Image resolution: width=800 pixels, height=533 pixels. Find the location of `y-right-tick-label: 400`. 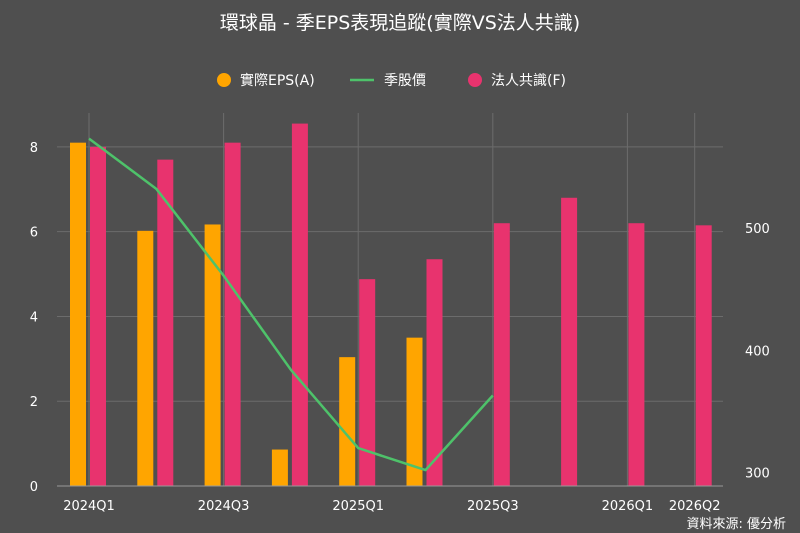

y-right-tick-label: 400 is located at coordinates (757, 351).